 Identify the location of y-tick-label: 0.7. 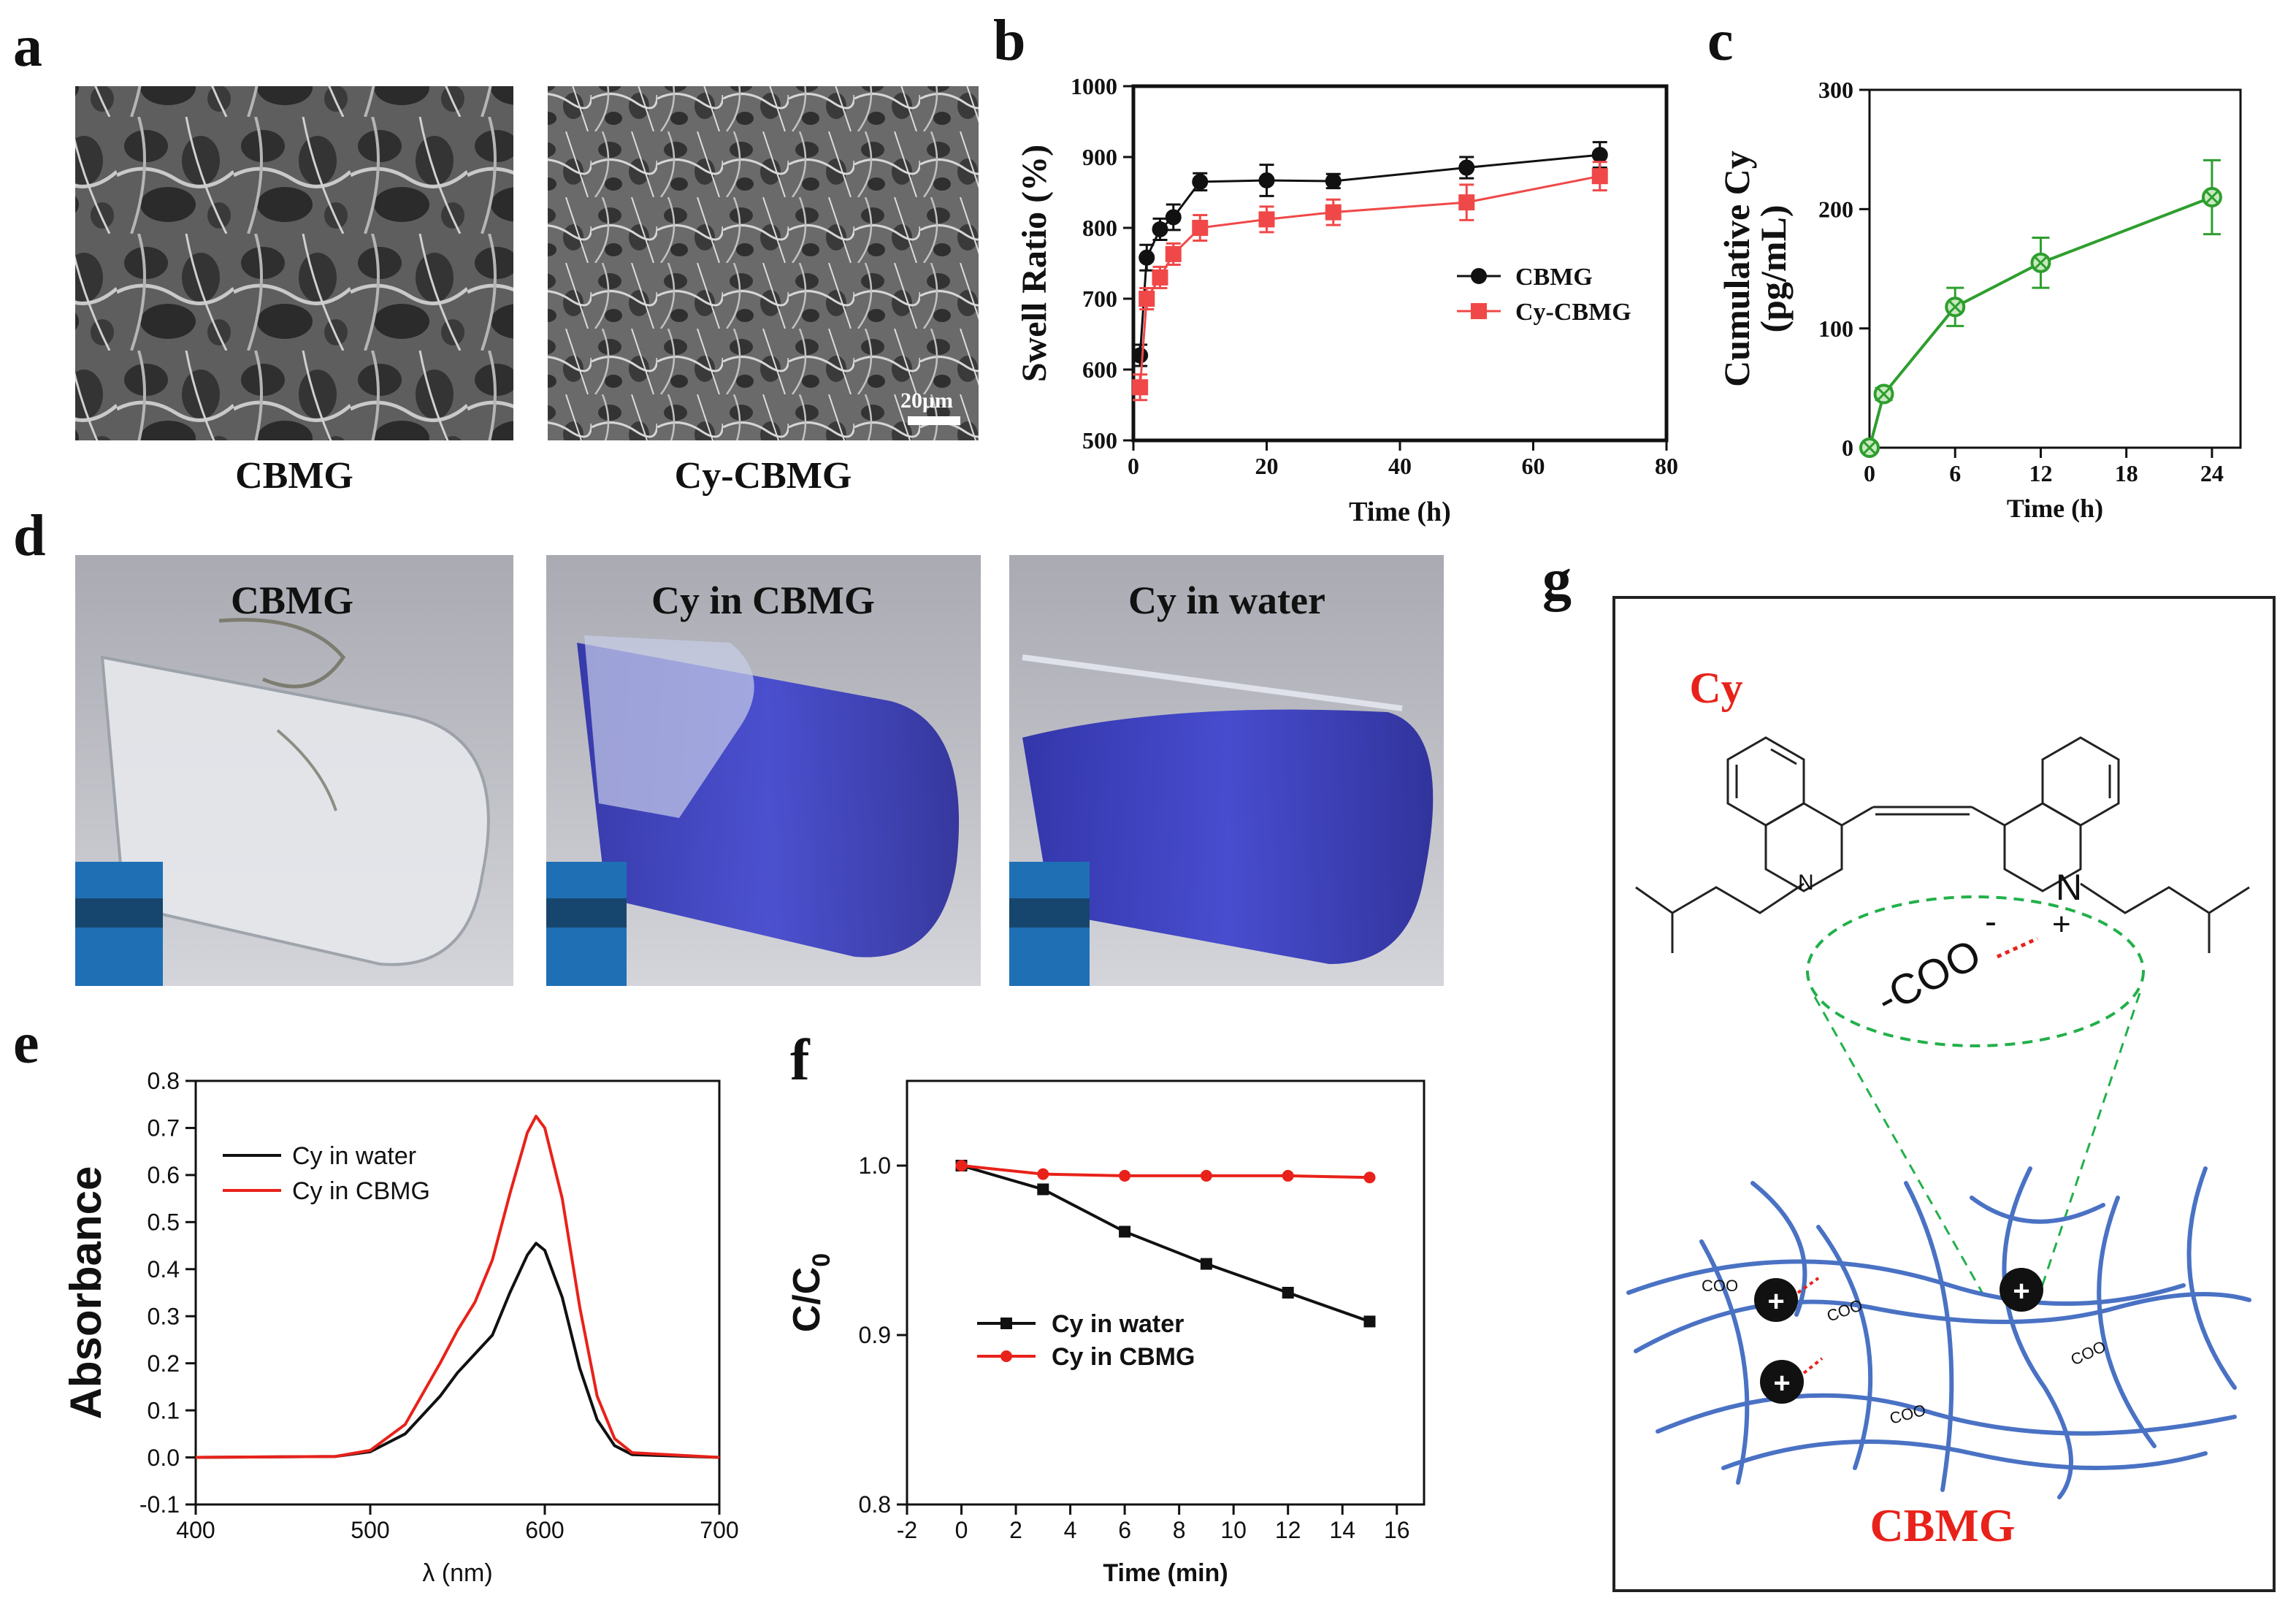
(164, 1128).